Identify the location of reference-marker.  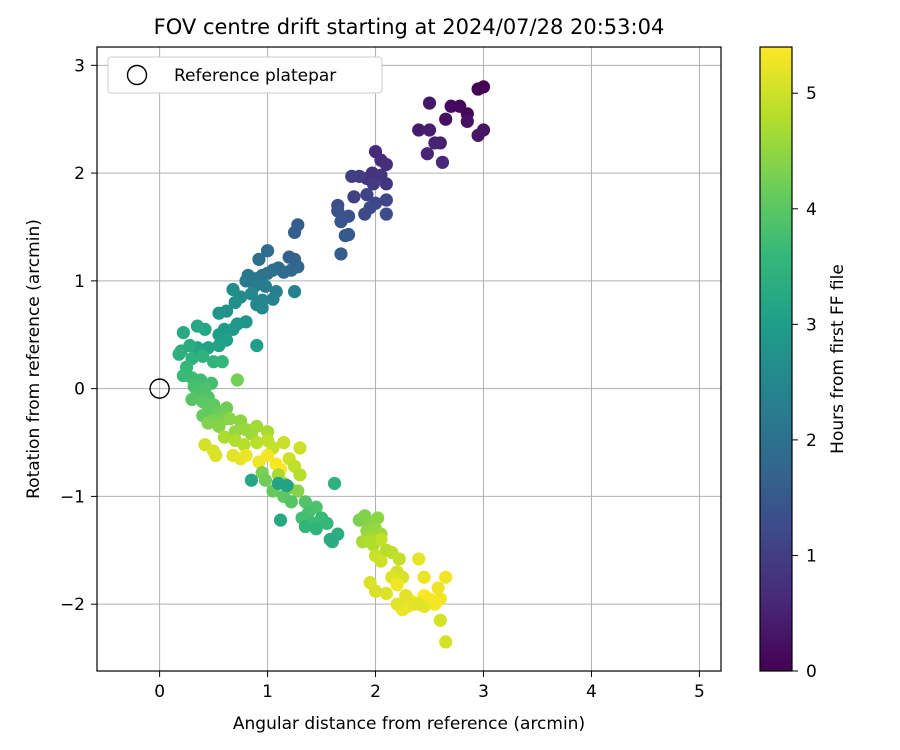
(159, 388).